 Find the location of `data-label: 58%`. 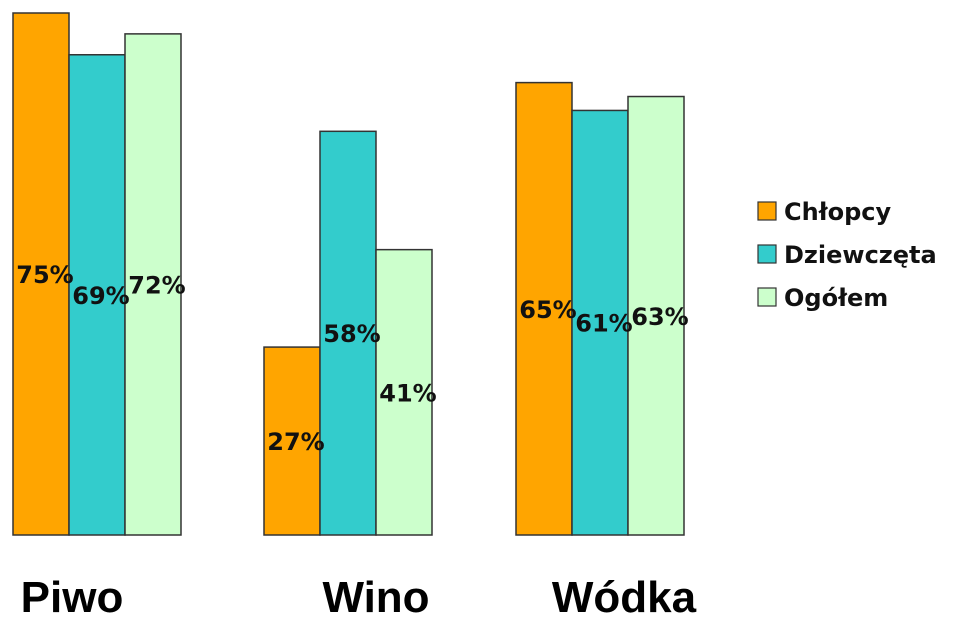

data-label: 58% is located at coordinates (351, 334).